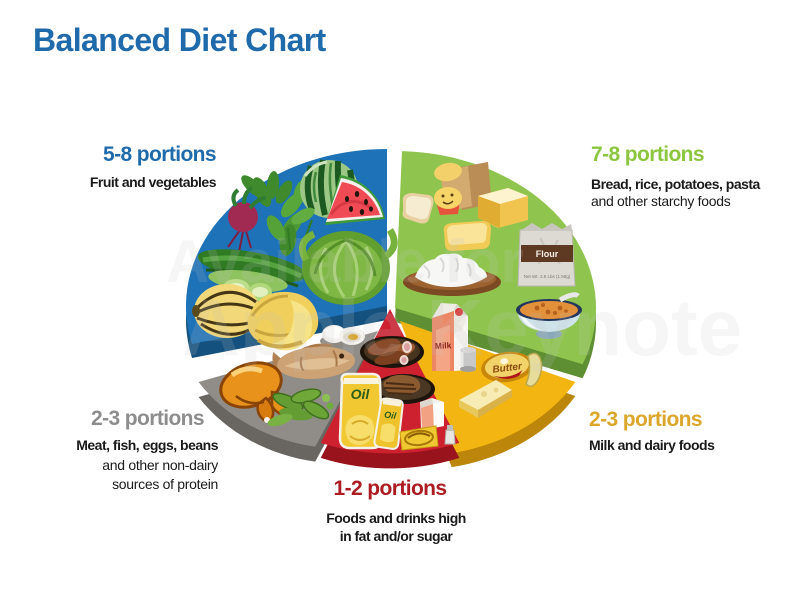  What do you see at coordinates (160, 465) in the screenshot?
I see `svg-text: and other non-dairy` at bounding box center [160, 465].